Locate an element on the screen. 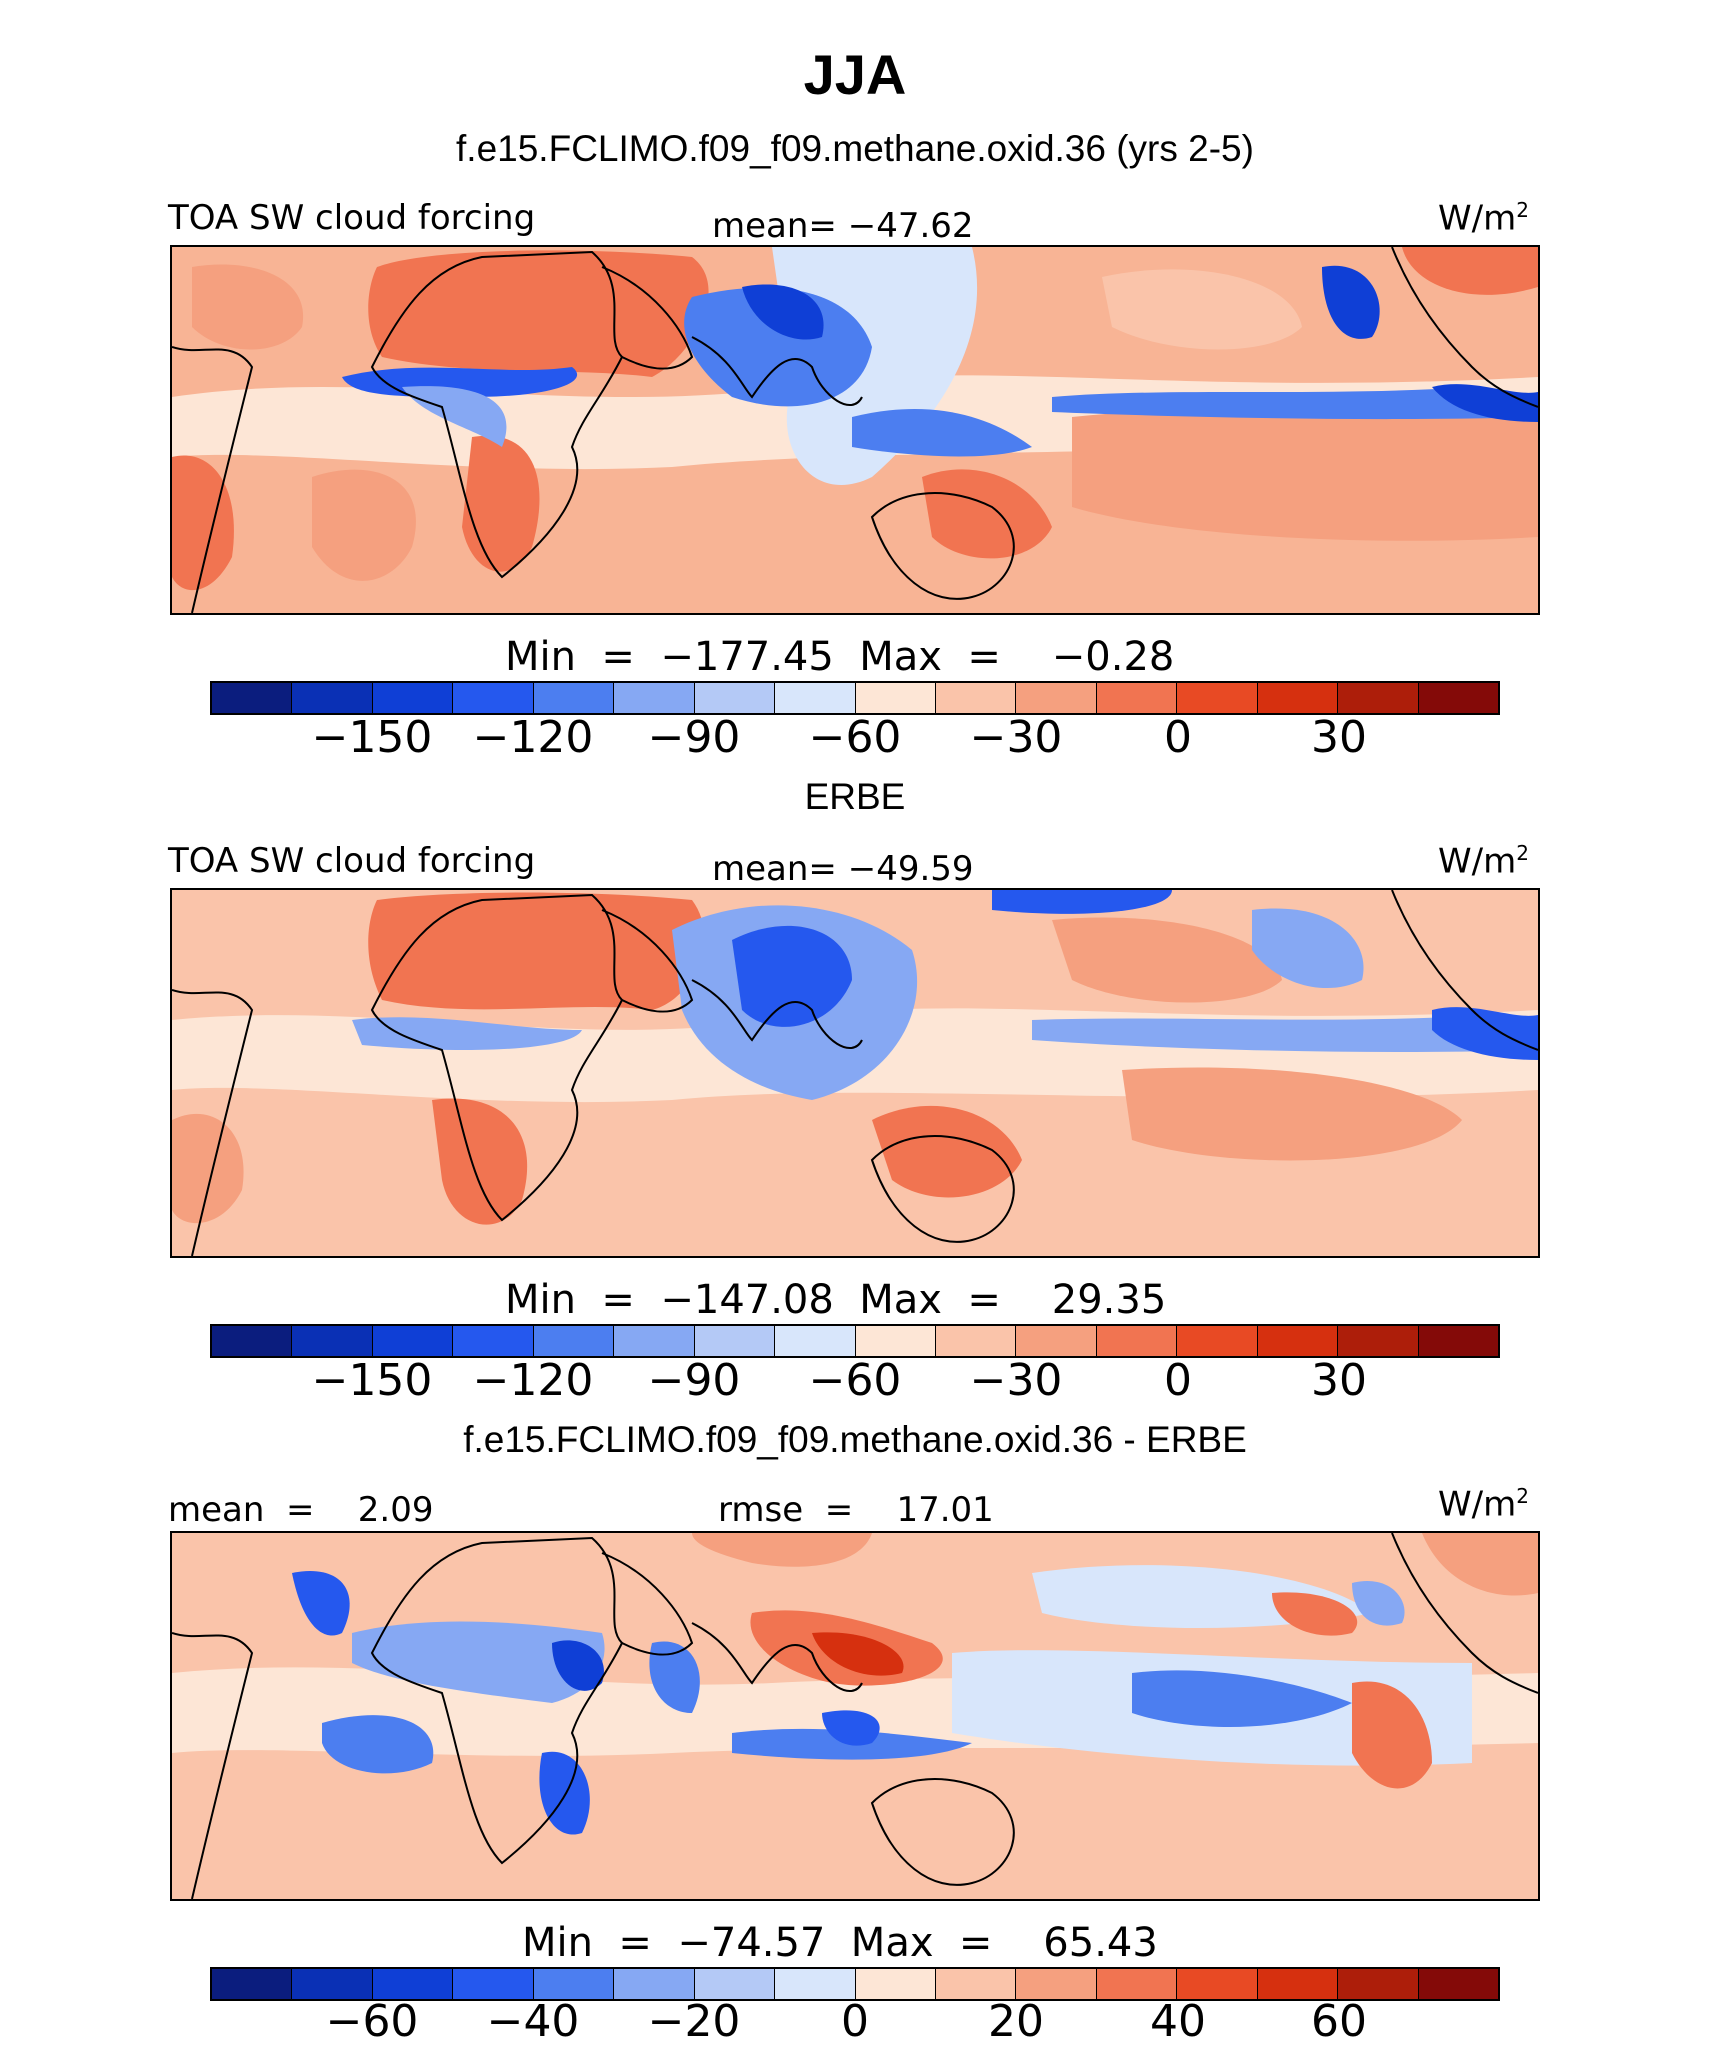 The image size is (1710, 2048). panel-2-map-field is located at coordinates (855, 1073).